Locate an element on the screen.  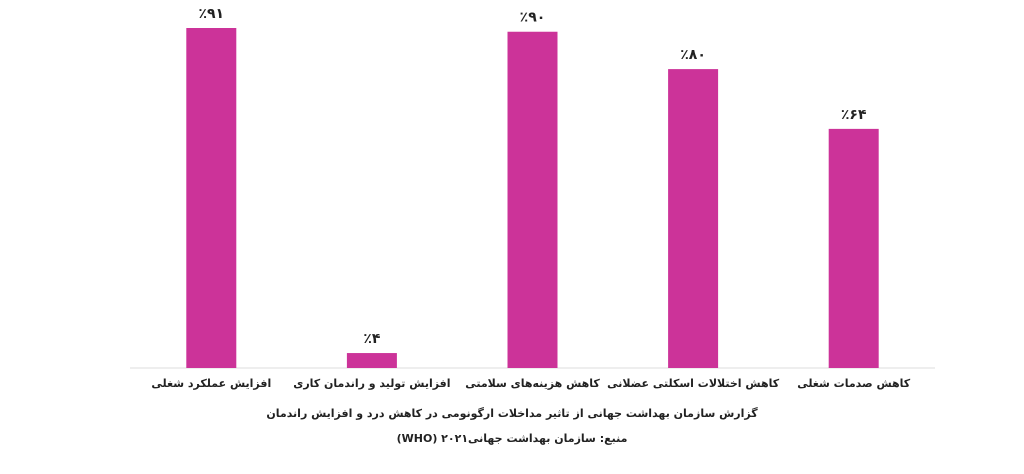
value-label: ٪۴ is located at coordinates (372, 339).